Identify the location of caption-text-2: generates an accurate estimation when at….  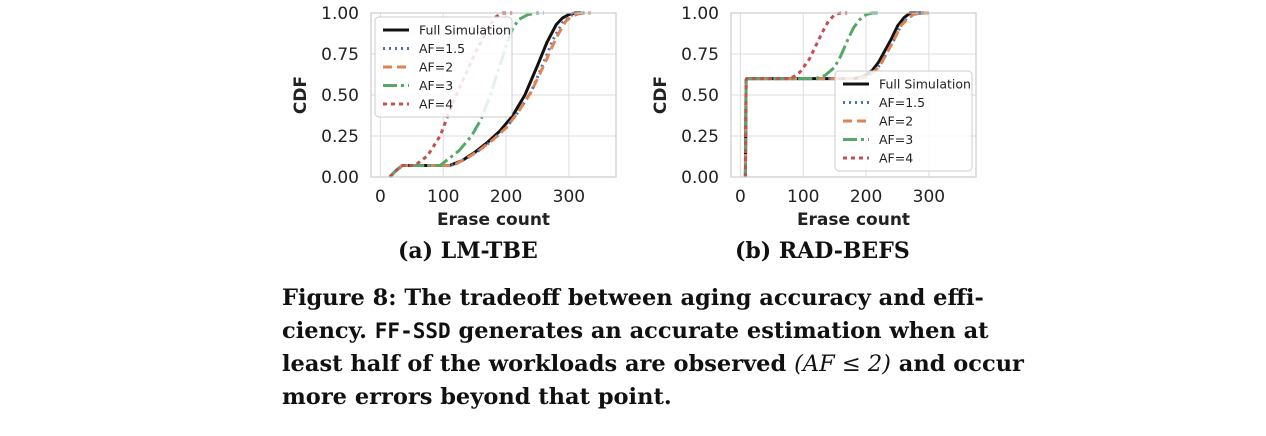
(635, 347).